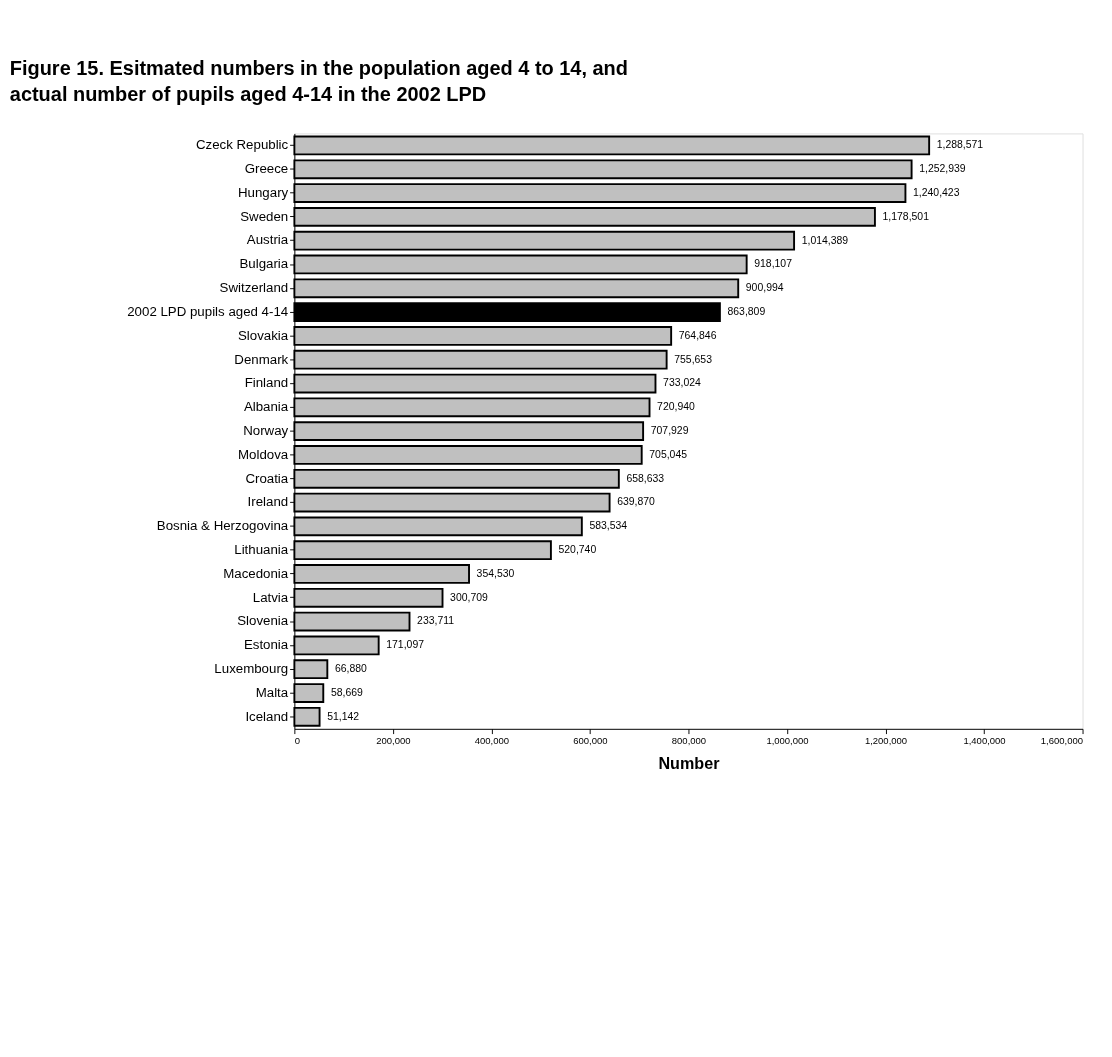  Describe the element at coordinates (405, 645) in the screenshot. I see `data-label: 171,097` at that location.